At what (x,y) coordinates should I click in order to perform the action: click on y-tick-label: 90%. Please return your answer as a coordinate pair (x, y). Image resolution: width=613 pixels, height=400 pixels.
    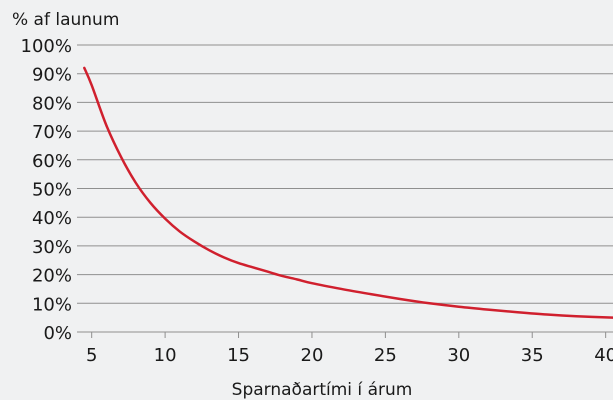
    Looking at the image, I should click on (52, 75).